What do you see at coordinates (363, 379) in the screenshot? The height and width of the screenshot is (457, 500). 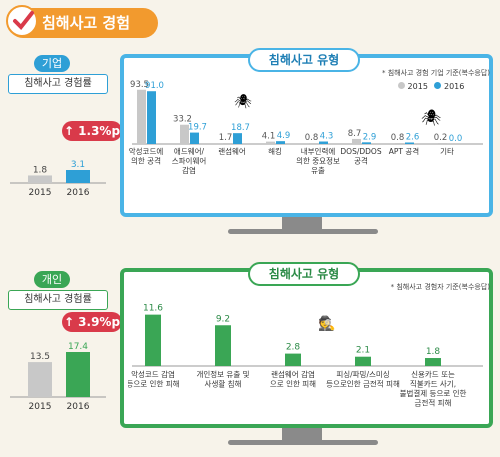 I see `individual-type-category: 피싱/파밍/스미싱 등으로인한 금전적 피해` at bounding box center [363, 379].